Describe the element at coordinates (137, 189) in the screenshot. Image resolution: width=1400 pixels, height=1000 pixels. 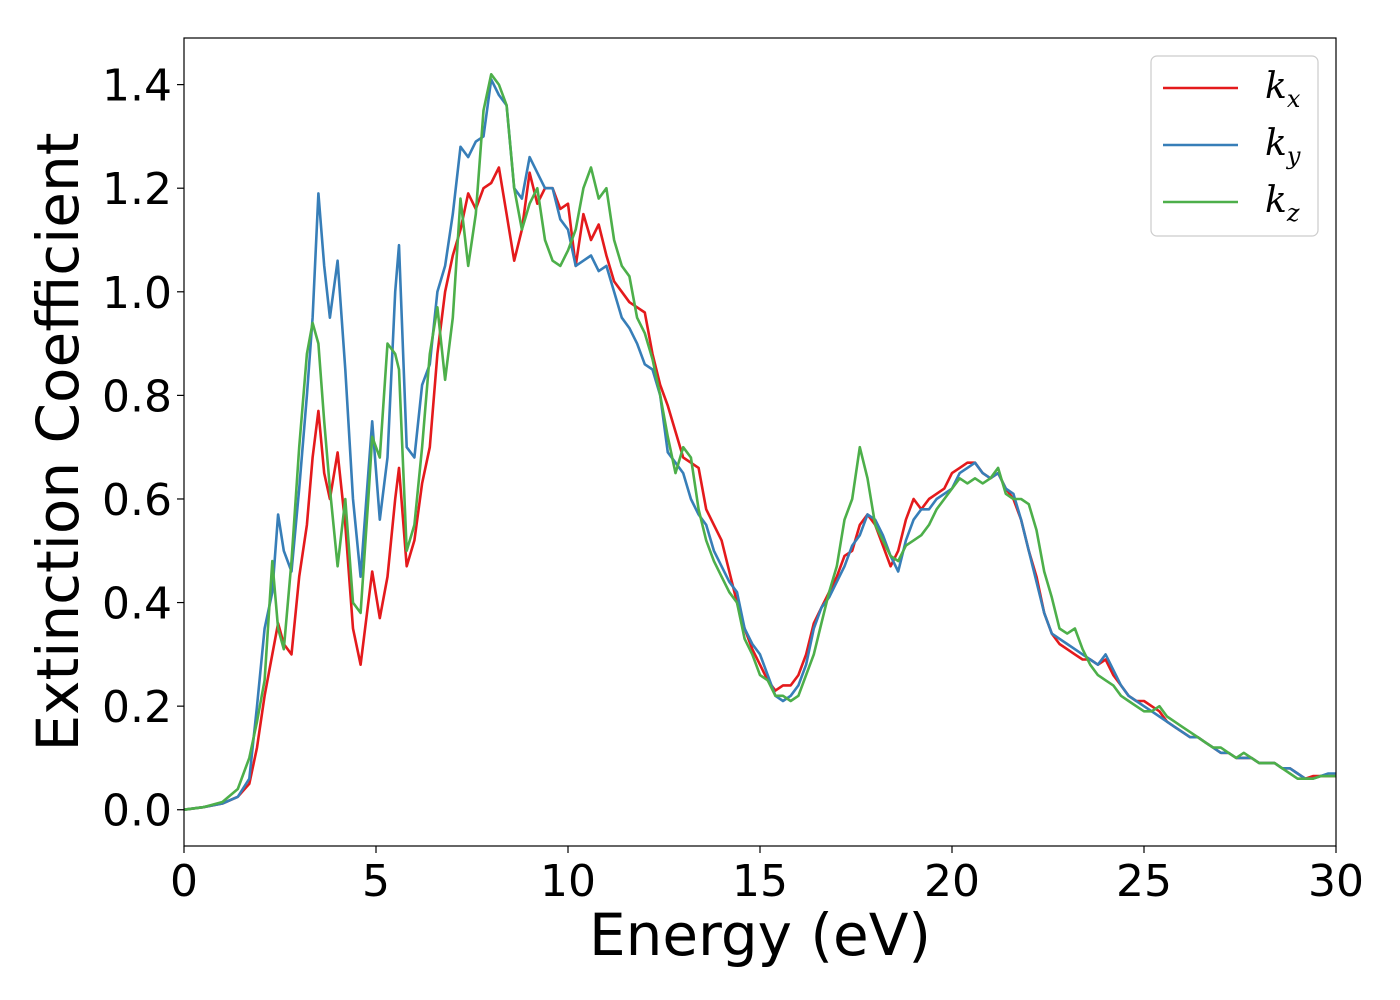
I see `y-tick-label: 1.2` at that location.